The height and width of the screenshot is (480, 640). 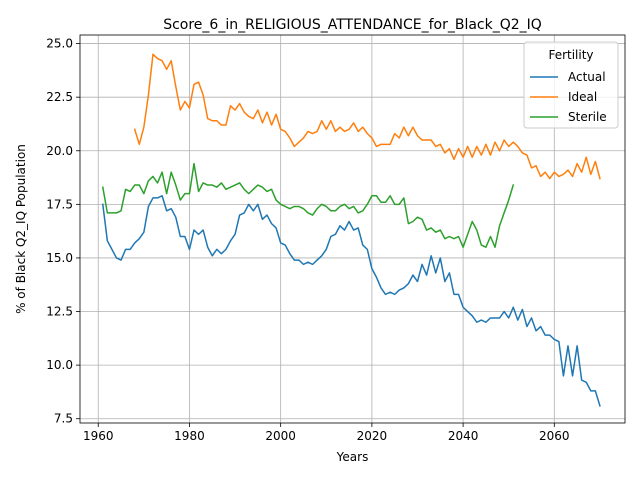 What do you see at coordinates (59, 151) in the screenshot?
I see `y-tick-label: 20.0` at bounding box center [59, 151].